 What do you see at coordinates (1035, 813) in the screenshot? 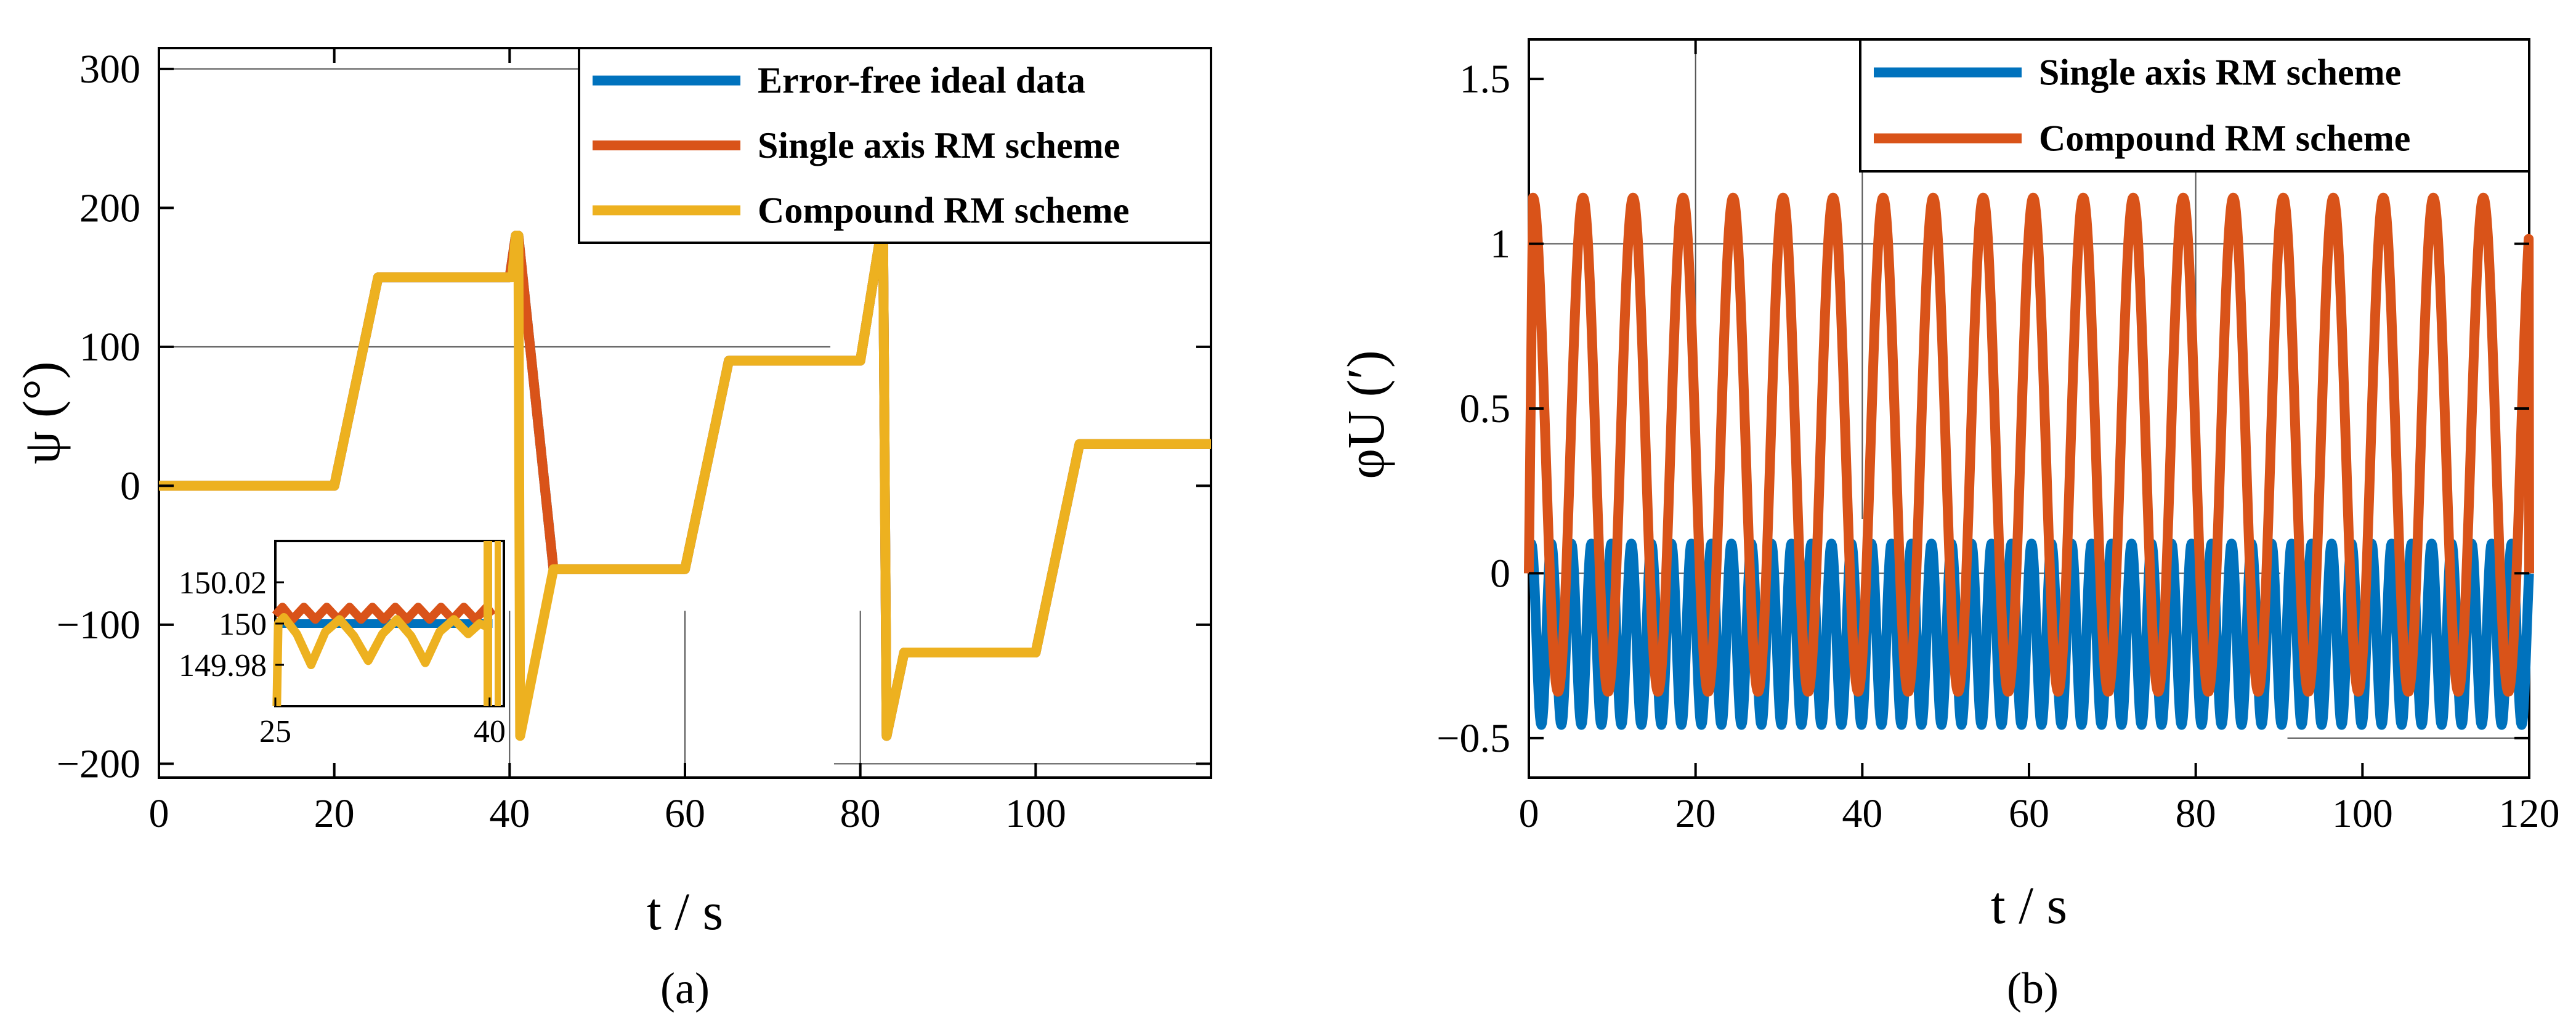
I see `panel-a-x-tick-label: 100` at bounding box center [1035, 813].